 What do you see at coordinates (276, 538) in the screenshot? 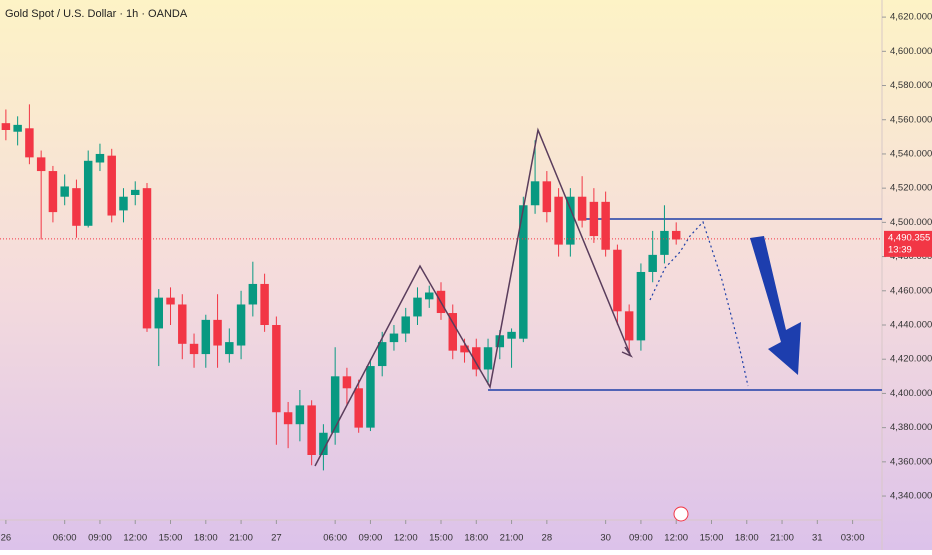
I see `x-tick-label: 27` at bounding box center [276, 538].